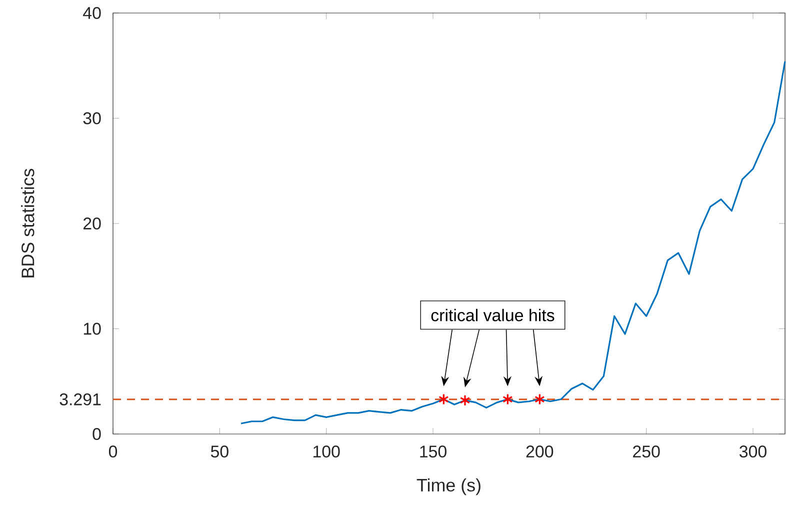 Image resolution: width=786 pixels, height=510 pixels. What do you see at coordinates (92, 118) in the screenshot?
I see `y-tick-label: 30` at bounding box center [92, 118].